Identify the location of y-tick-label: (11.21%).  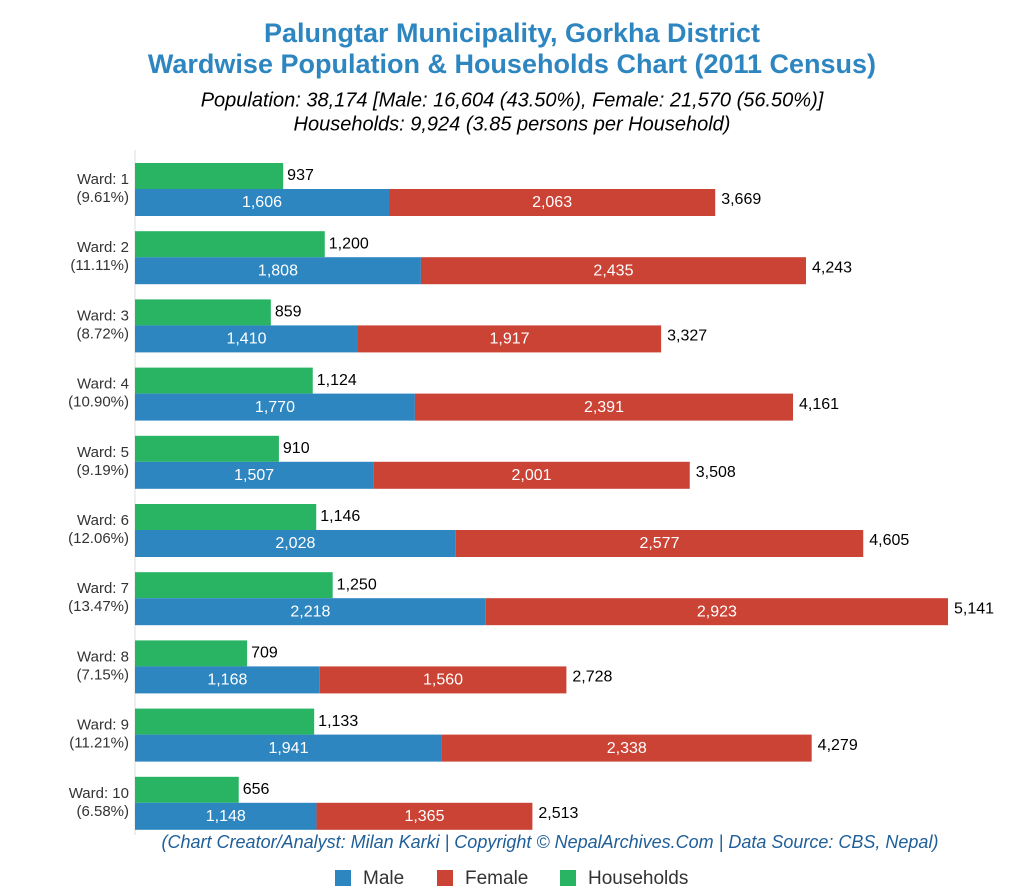
(99, 743).